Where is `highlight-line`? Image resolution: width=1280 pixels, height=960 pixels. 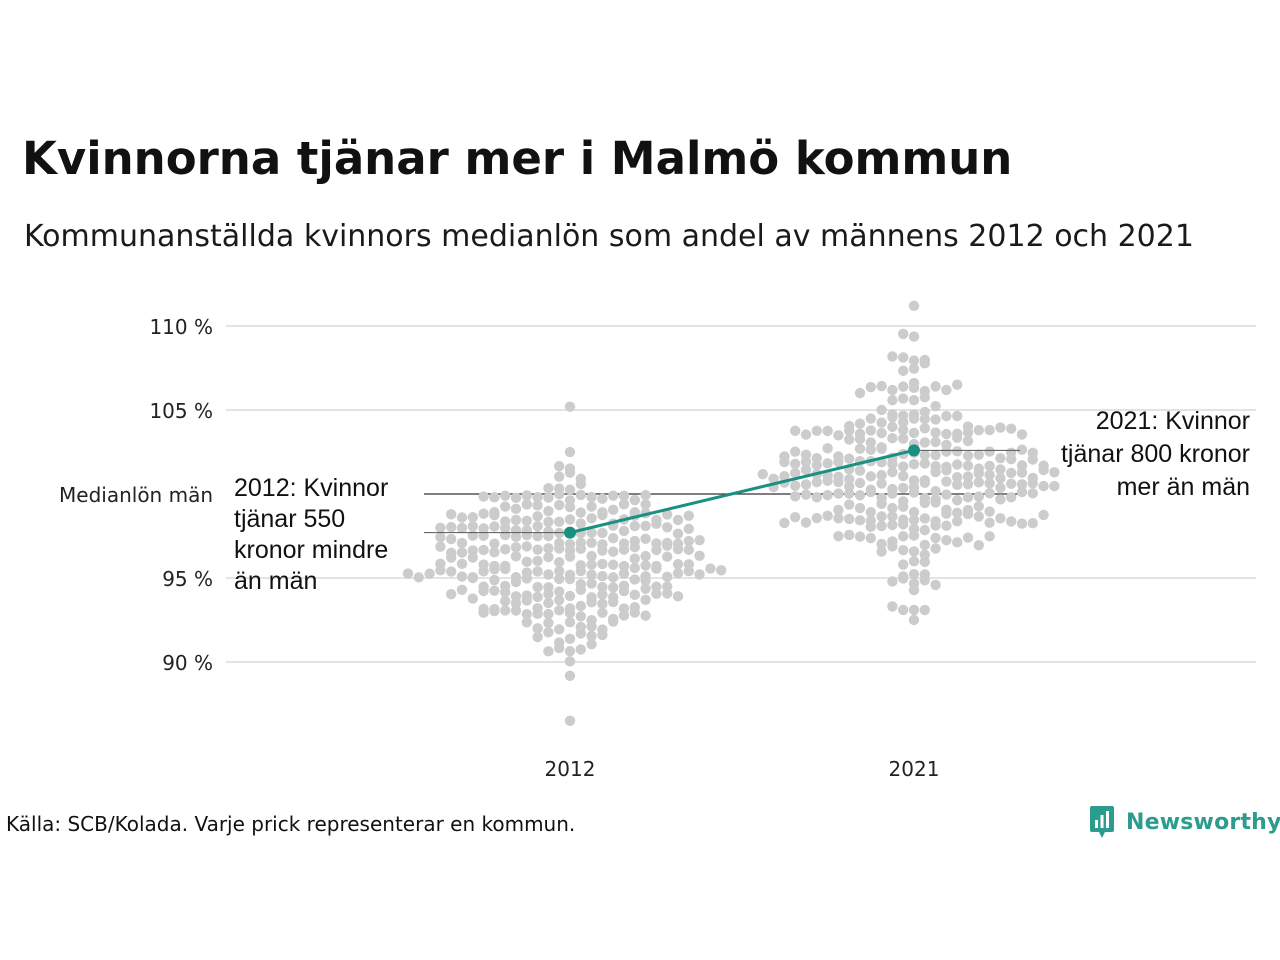 highlight-line is located at coordinates (742, 491).